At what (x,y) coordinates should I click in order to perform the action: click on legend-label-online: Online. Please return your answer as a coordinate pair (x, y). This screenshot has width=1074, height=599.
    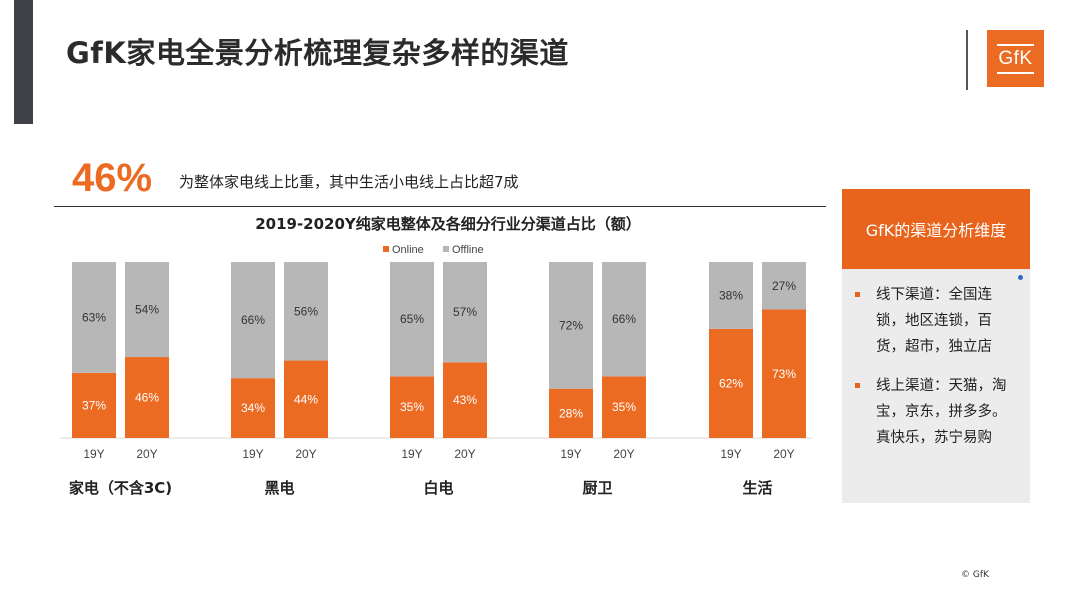
    Looking at the image, I should click on (408, 250).